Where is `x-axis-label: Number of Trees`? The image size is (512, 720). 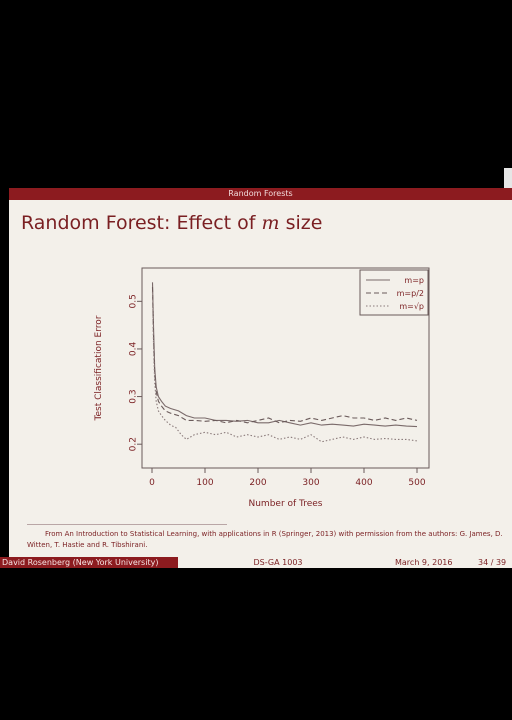
x-axis-label: Number of Trees is located at coordinates (286, 504).